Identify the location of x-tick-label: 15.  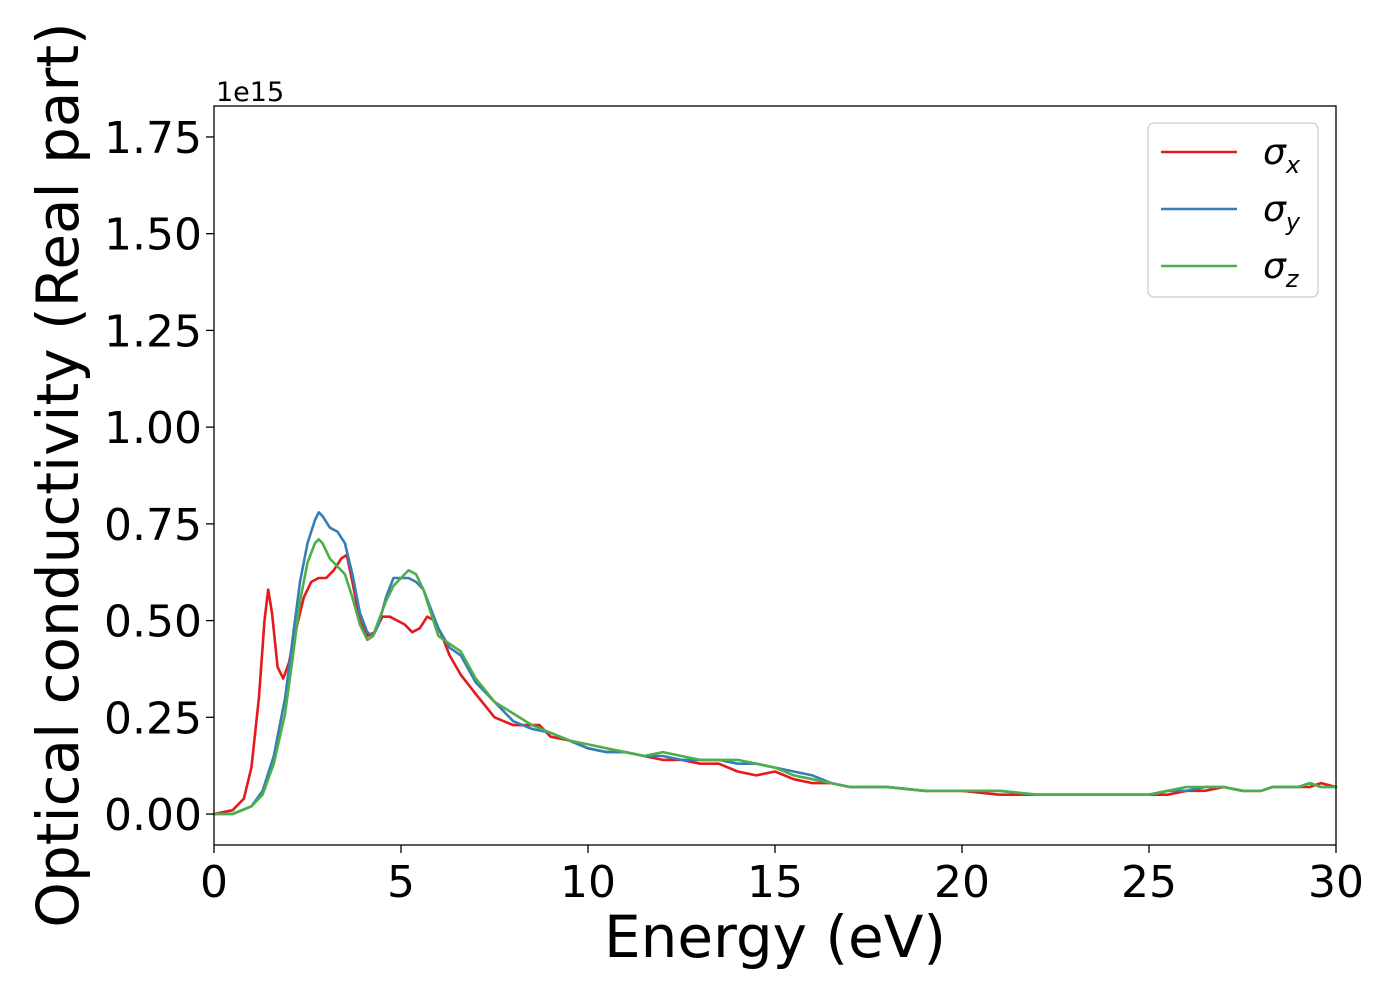
(775, 882).